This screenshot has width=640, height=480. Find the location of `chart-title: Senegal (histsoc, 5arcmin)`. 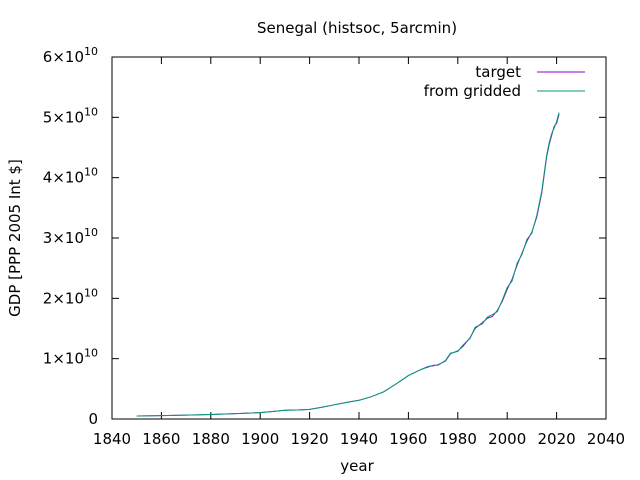

chart-title: Senegal (histsoc, 5arcmin) is located at coordinates (357, 28).